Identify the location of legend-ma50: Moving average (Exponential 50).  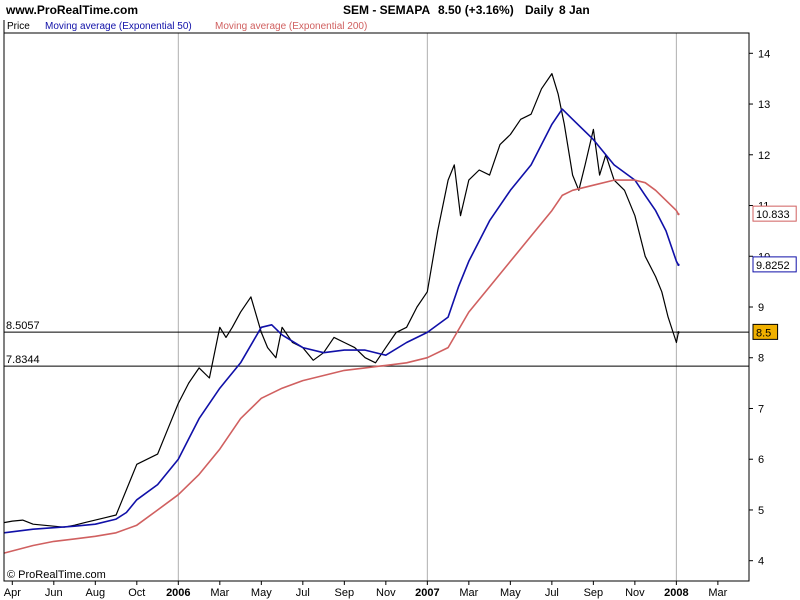
(118, 26).